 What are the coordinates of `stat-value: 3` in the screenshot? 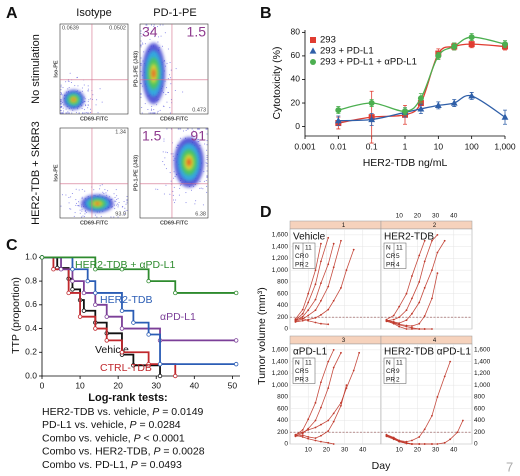 It's located at (307, 379).